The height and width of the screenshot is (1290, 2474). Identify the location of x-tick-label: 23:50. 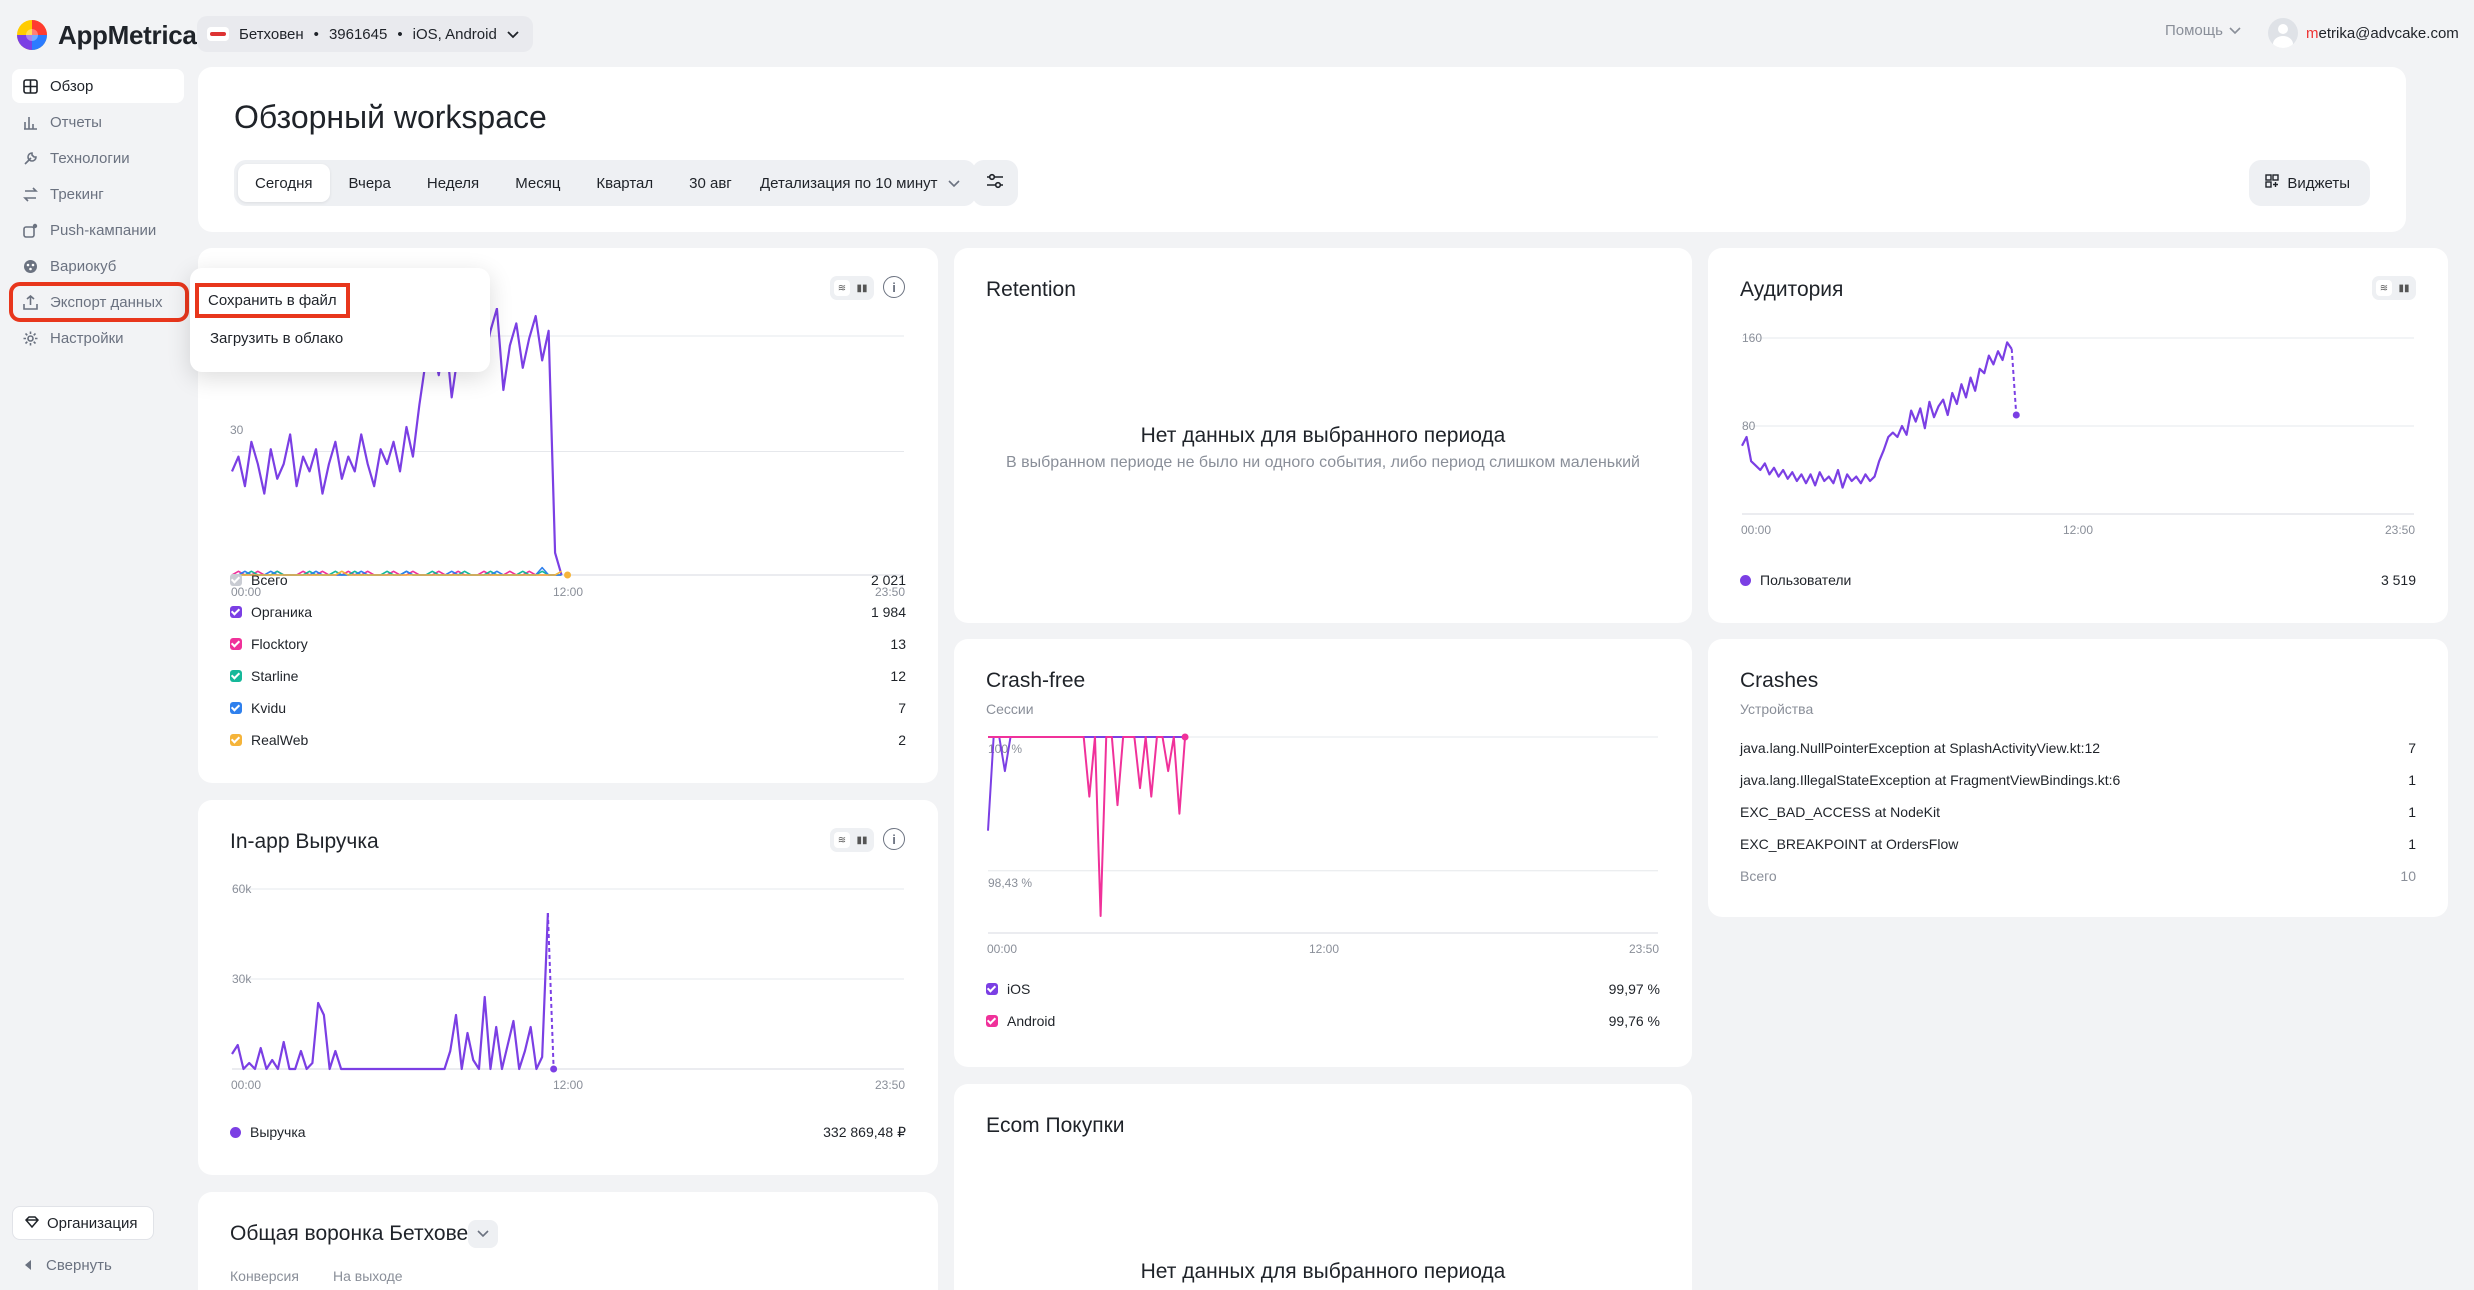
(2400, 530).